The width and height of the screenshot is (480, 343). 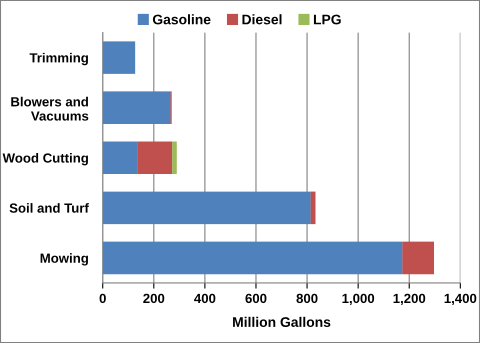 What do you see at coordinates (205, 299) in the screenshot?
I see `x-tick-label: 400` at bounding box center [205, 299].